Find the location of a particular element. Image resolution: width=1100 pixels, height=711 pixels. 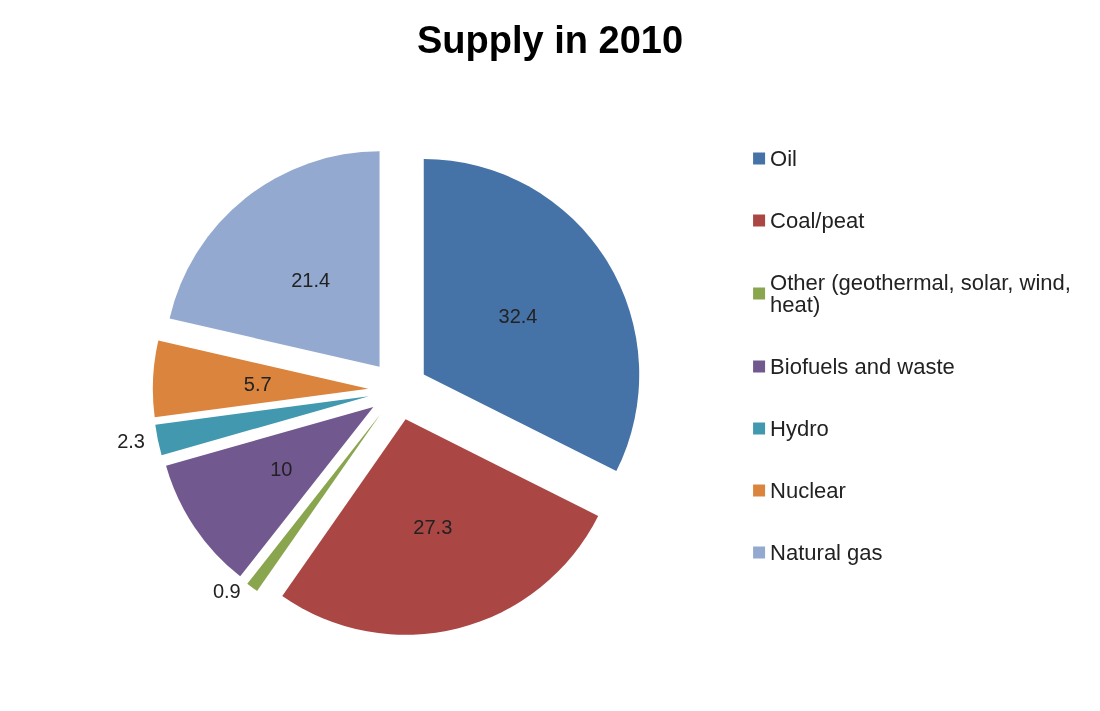

legend-label: Nuclear is located at coordinates (808, 490).